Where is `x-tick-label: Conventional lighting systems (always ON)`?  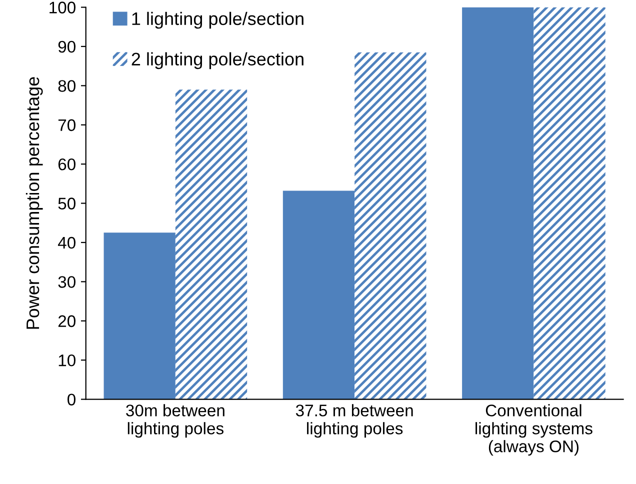 x-tick-label: Conventional lighting systems (always ON) is located at coordinates (534, 430).